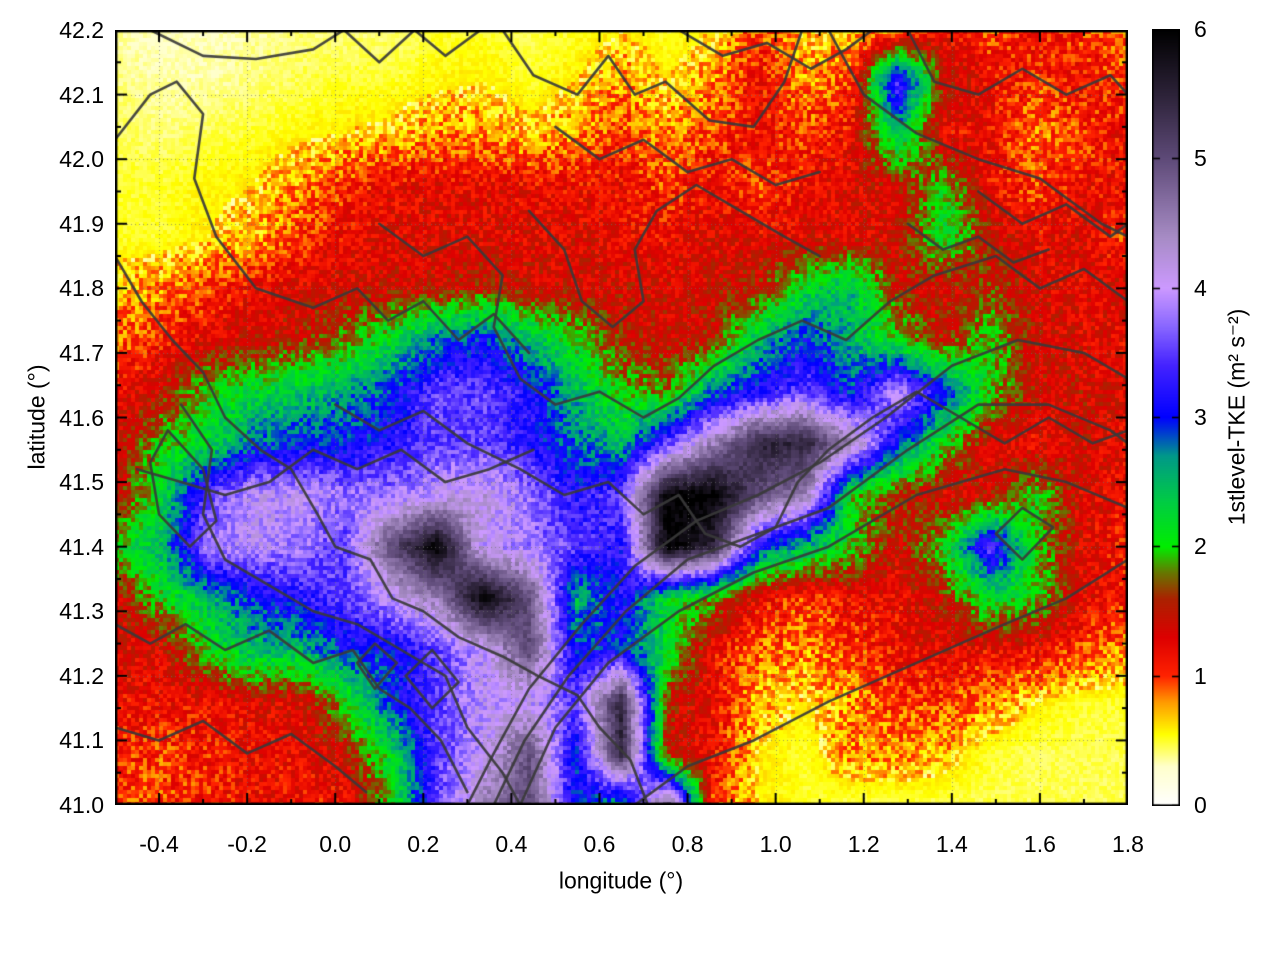 Image resolution: width=1280 pixels, height=960 pixels. What do you see at coordinates (1200, 29) in the screenshot?
I see `colorbar-tick-label: 6` at bounding box center [1200, 29].